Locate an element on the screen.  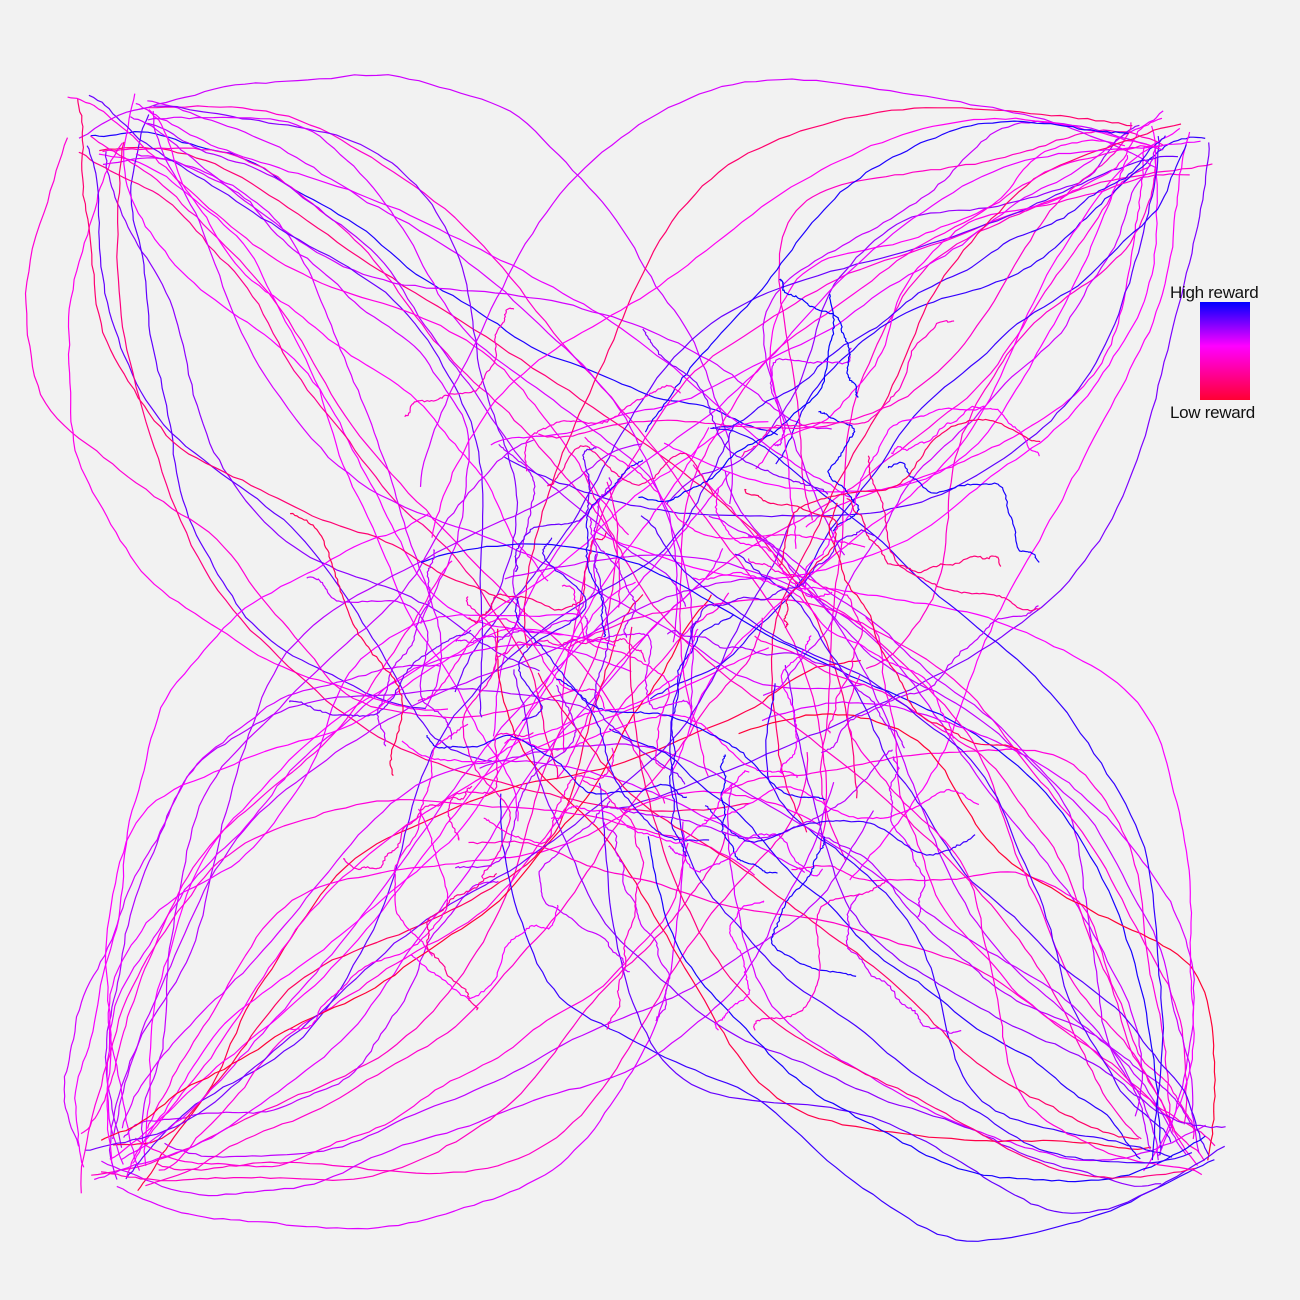
legend-low-label: Low reward is located at coordinates (1212, 413).